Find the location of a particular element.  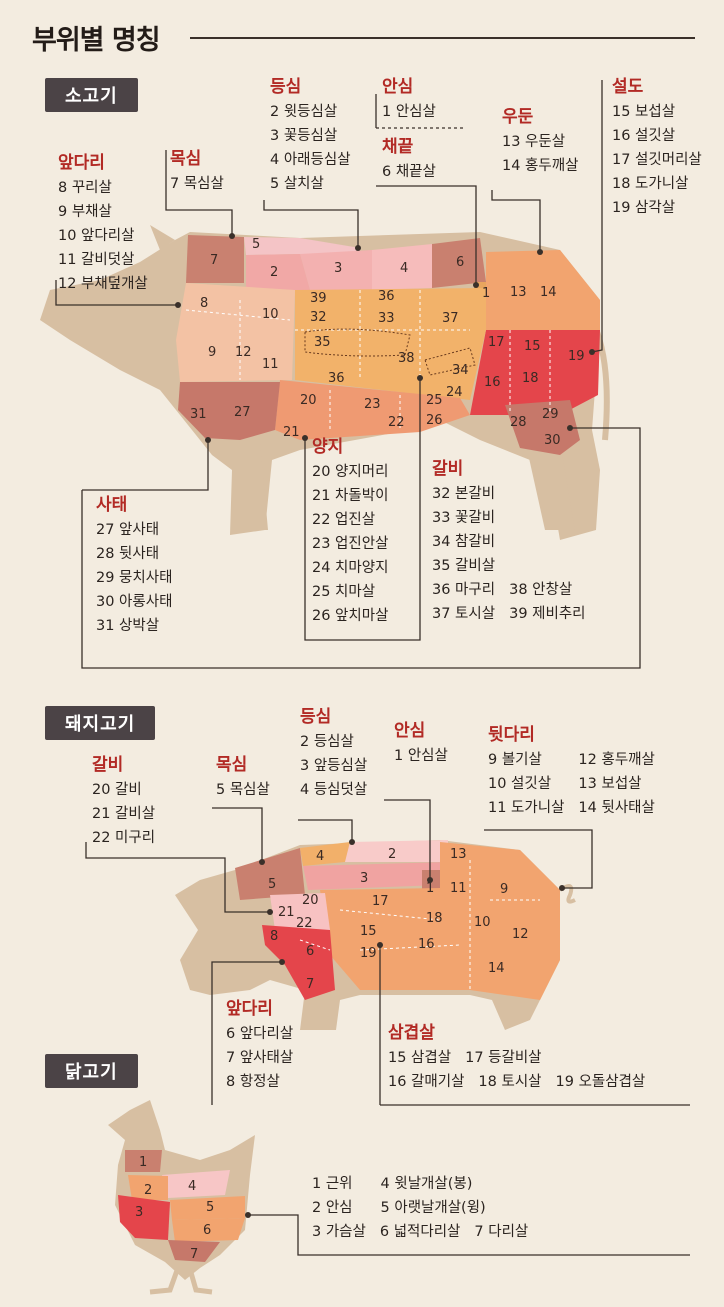

svg-text: 24 is located at coordinates (454, 392).